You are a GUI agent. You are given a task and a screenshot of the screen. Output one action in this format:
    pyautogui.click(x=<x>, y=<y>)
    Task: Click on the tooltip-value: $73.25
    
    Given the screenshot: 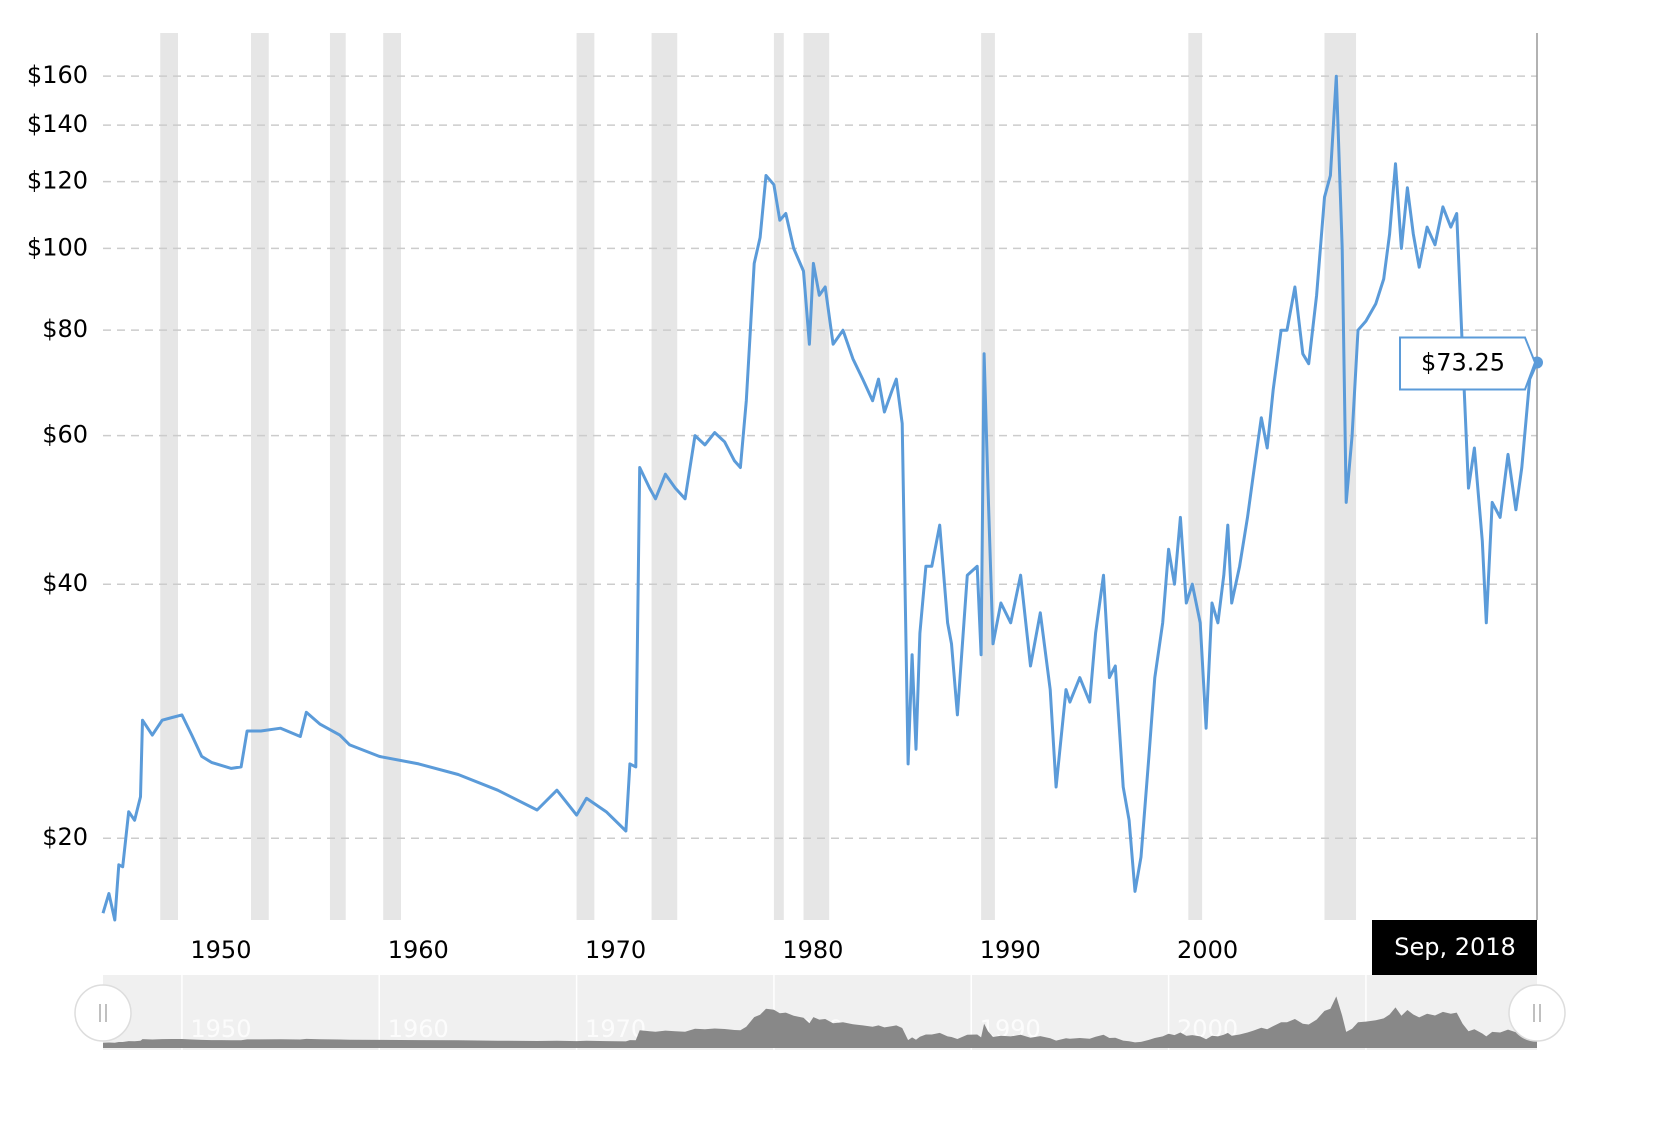 What is the action you would take?
    pyautogui.click(x=1463, y=362)
    